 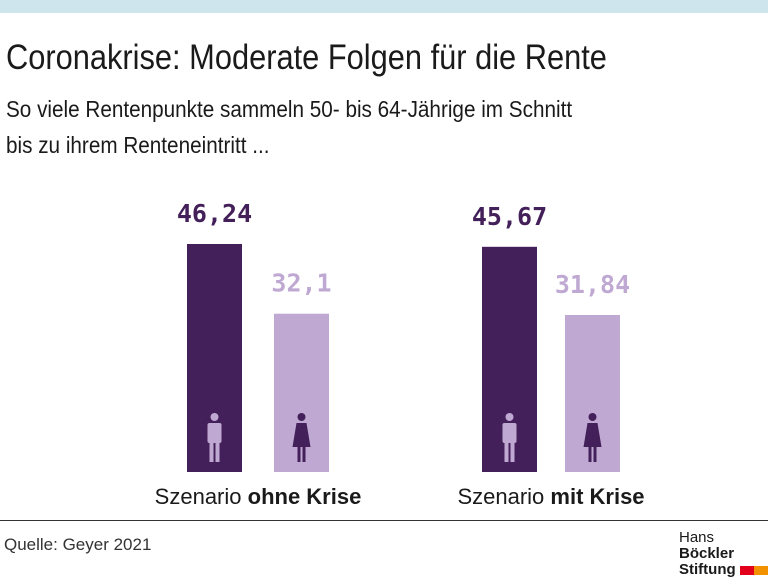 What do you see at coordinates (258, 496) in the screenshot?
I see `category-label: Szenario ohne Krise` at bounding box center [258, 496].